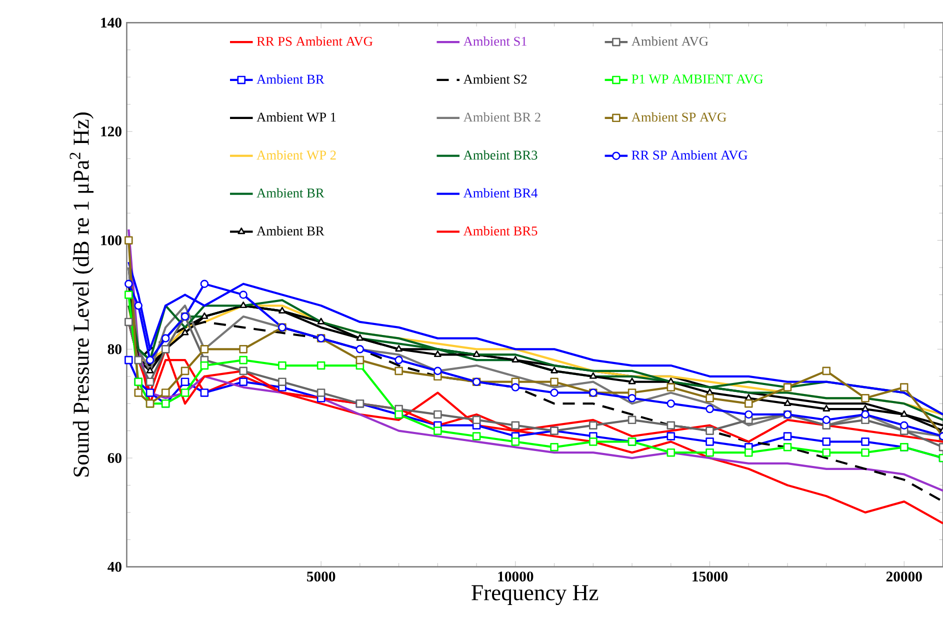 This screenshot has width=943, height=638. Describe the element at coordinates (296, 155) in the screenshot. I see `legend-label: Ambient WP 2` at that location.